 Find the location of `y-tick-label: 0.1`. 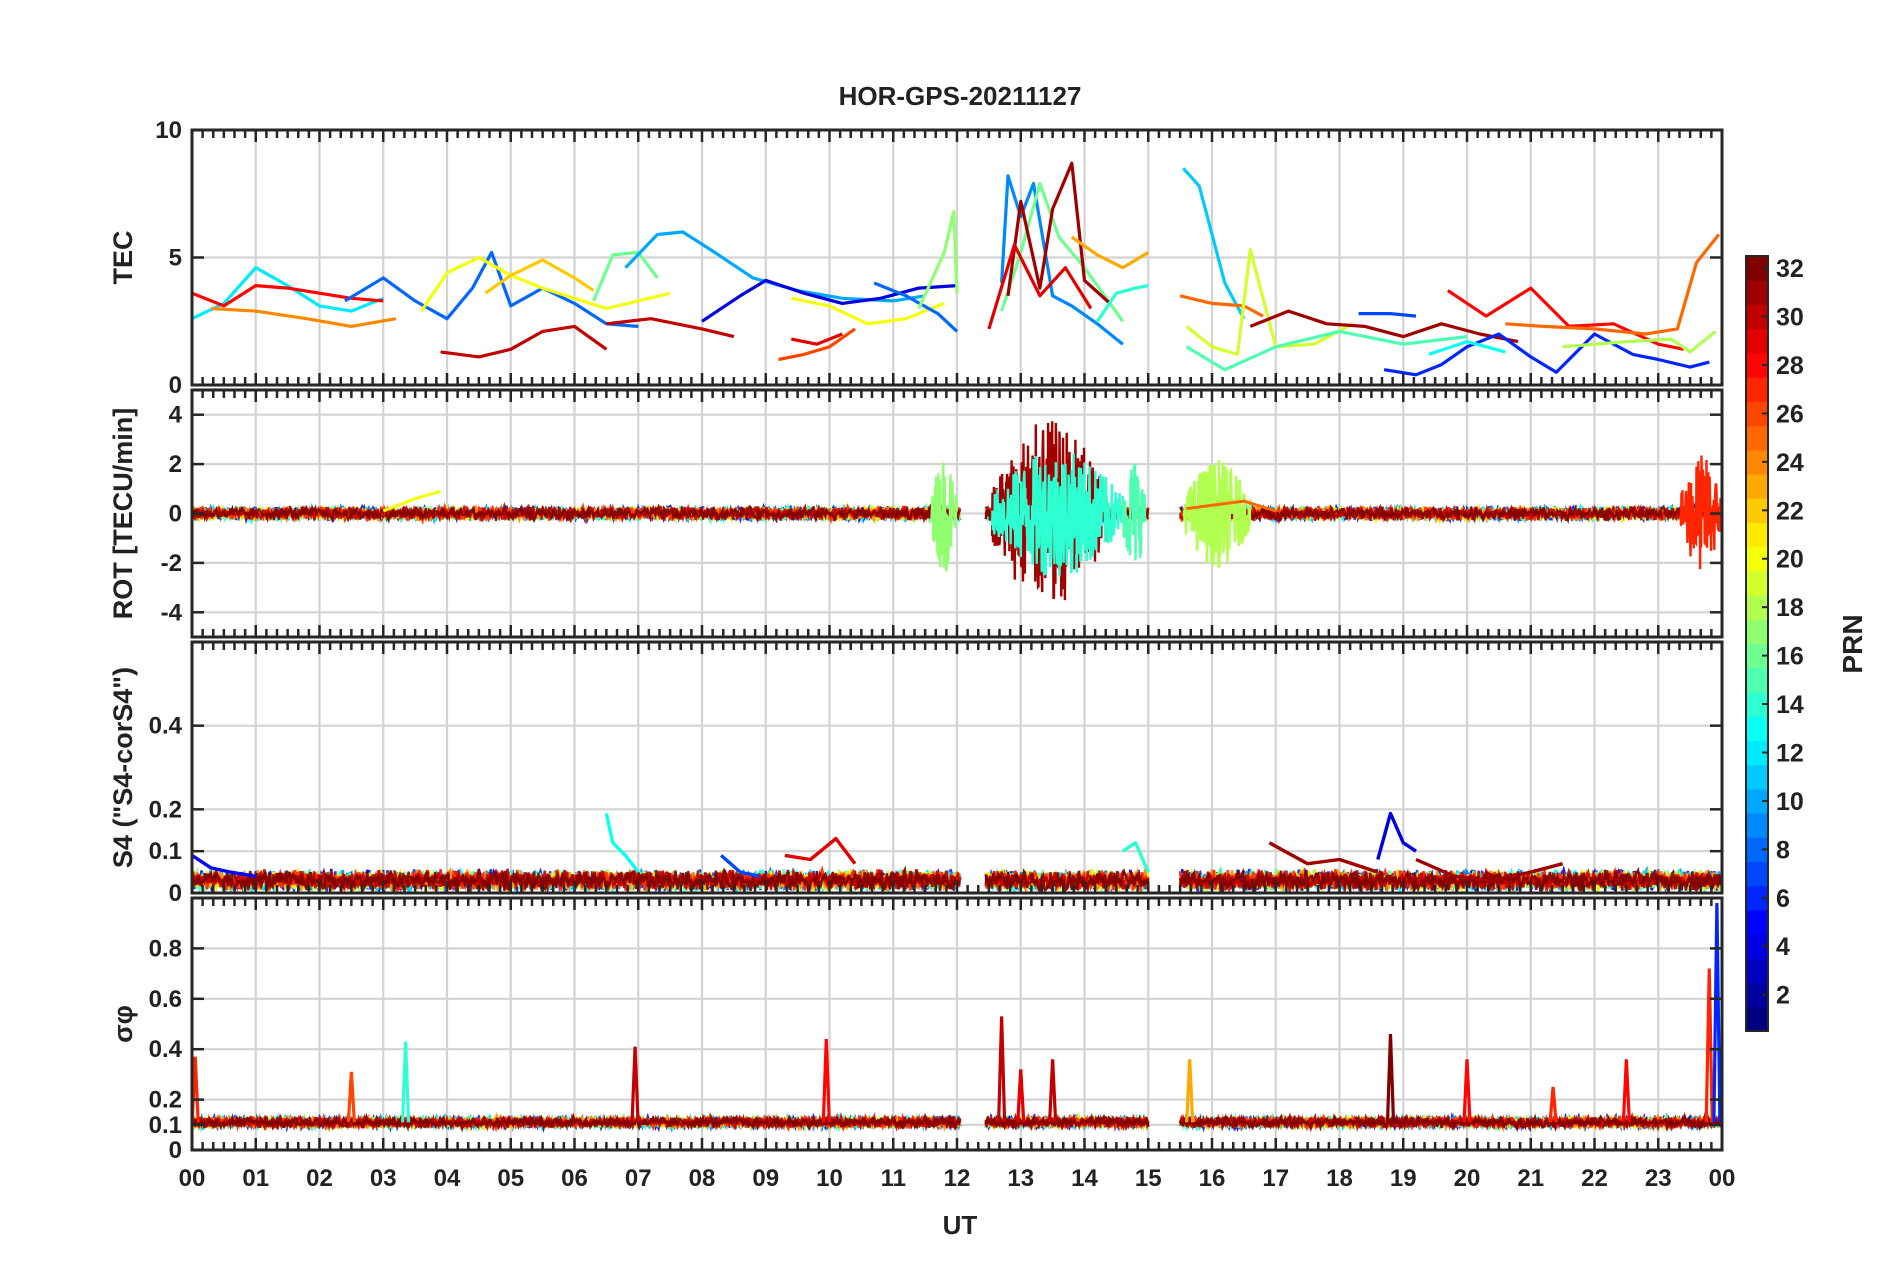

y-tick-label: 0.1 is located at coordinates (165, 1125).